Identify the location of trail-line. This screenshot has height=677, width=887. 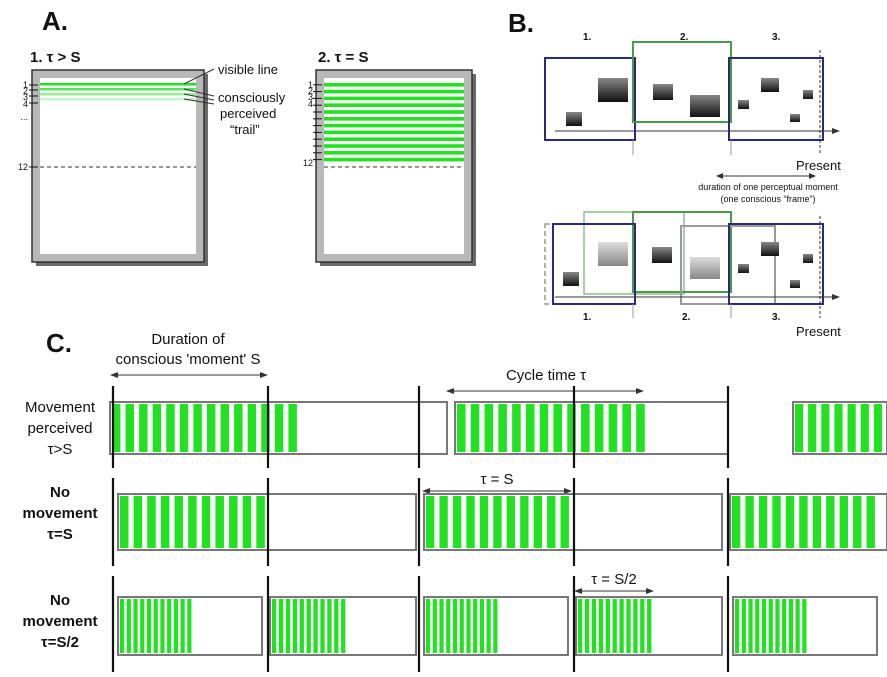
(118, 89).